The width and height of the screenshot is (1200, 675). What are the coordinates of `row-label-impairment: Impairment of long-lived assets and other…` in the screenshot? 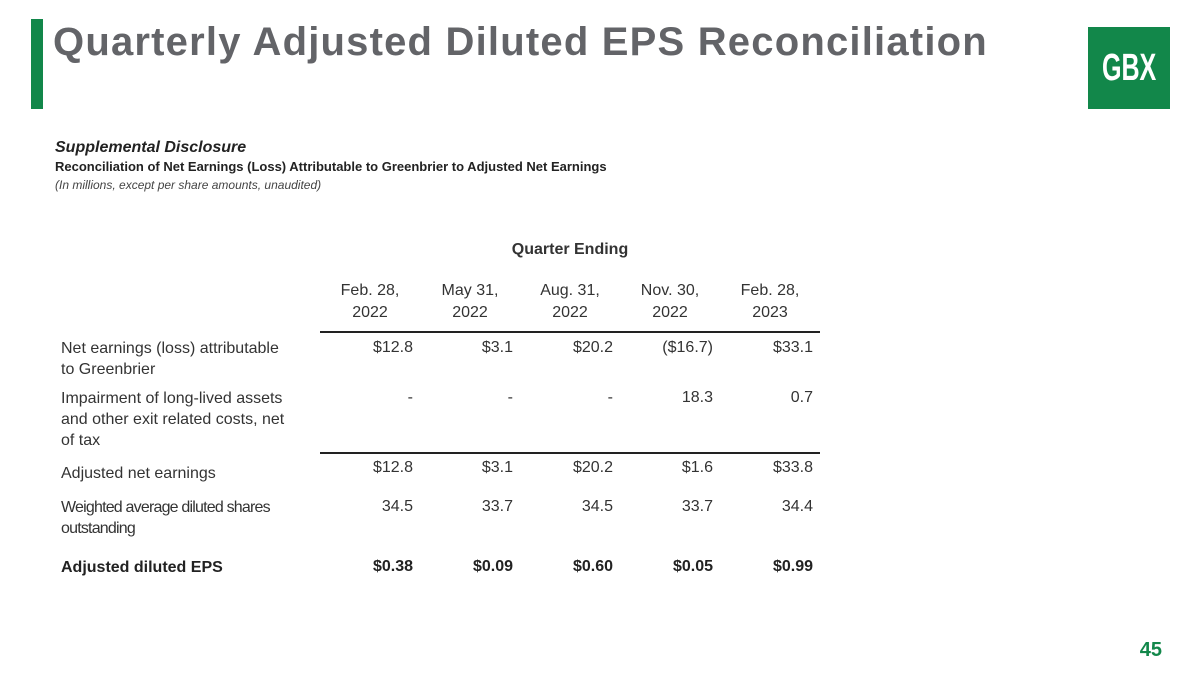 It's located at (172, 419).